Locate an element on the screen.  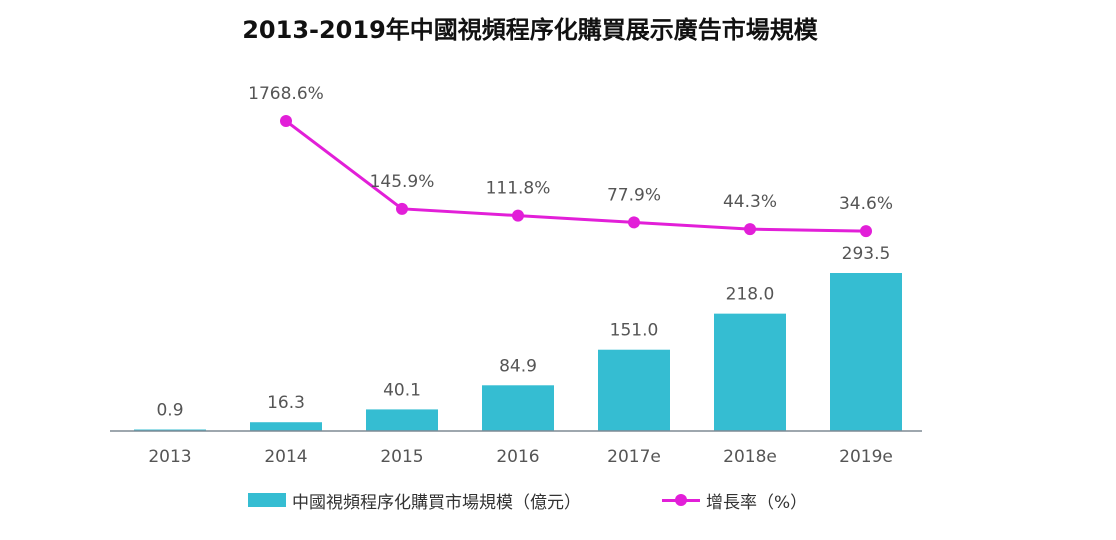
growth-rate-label-2018e: 44.3% is located at coordinates (750, 202).